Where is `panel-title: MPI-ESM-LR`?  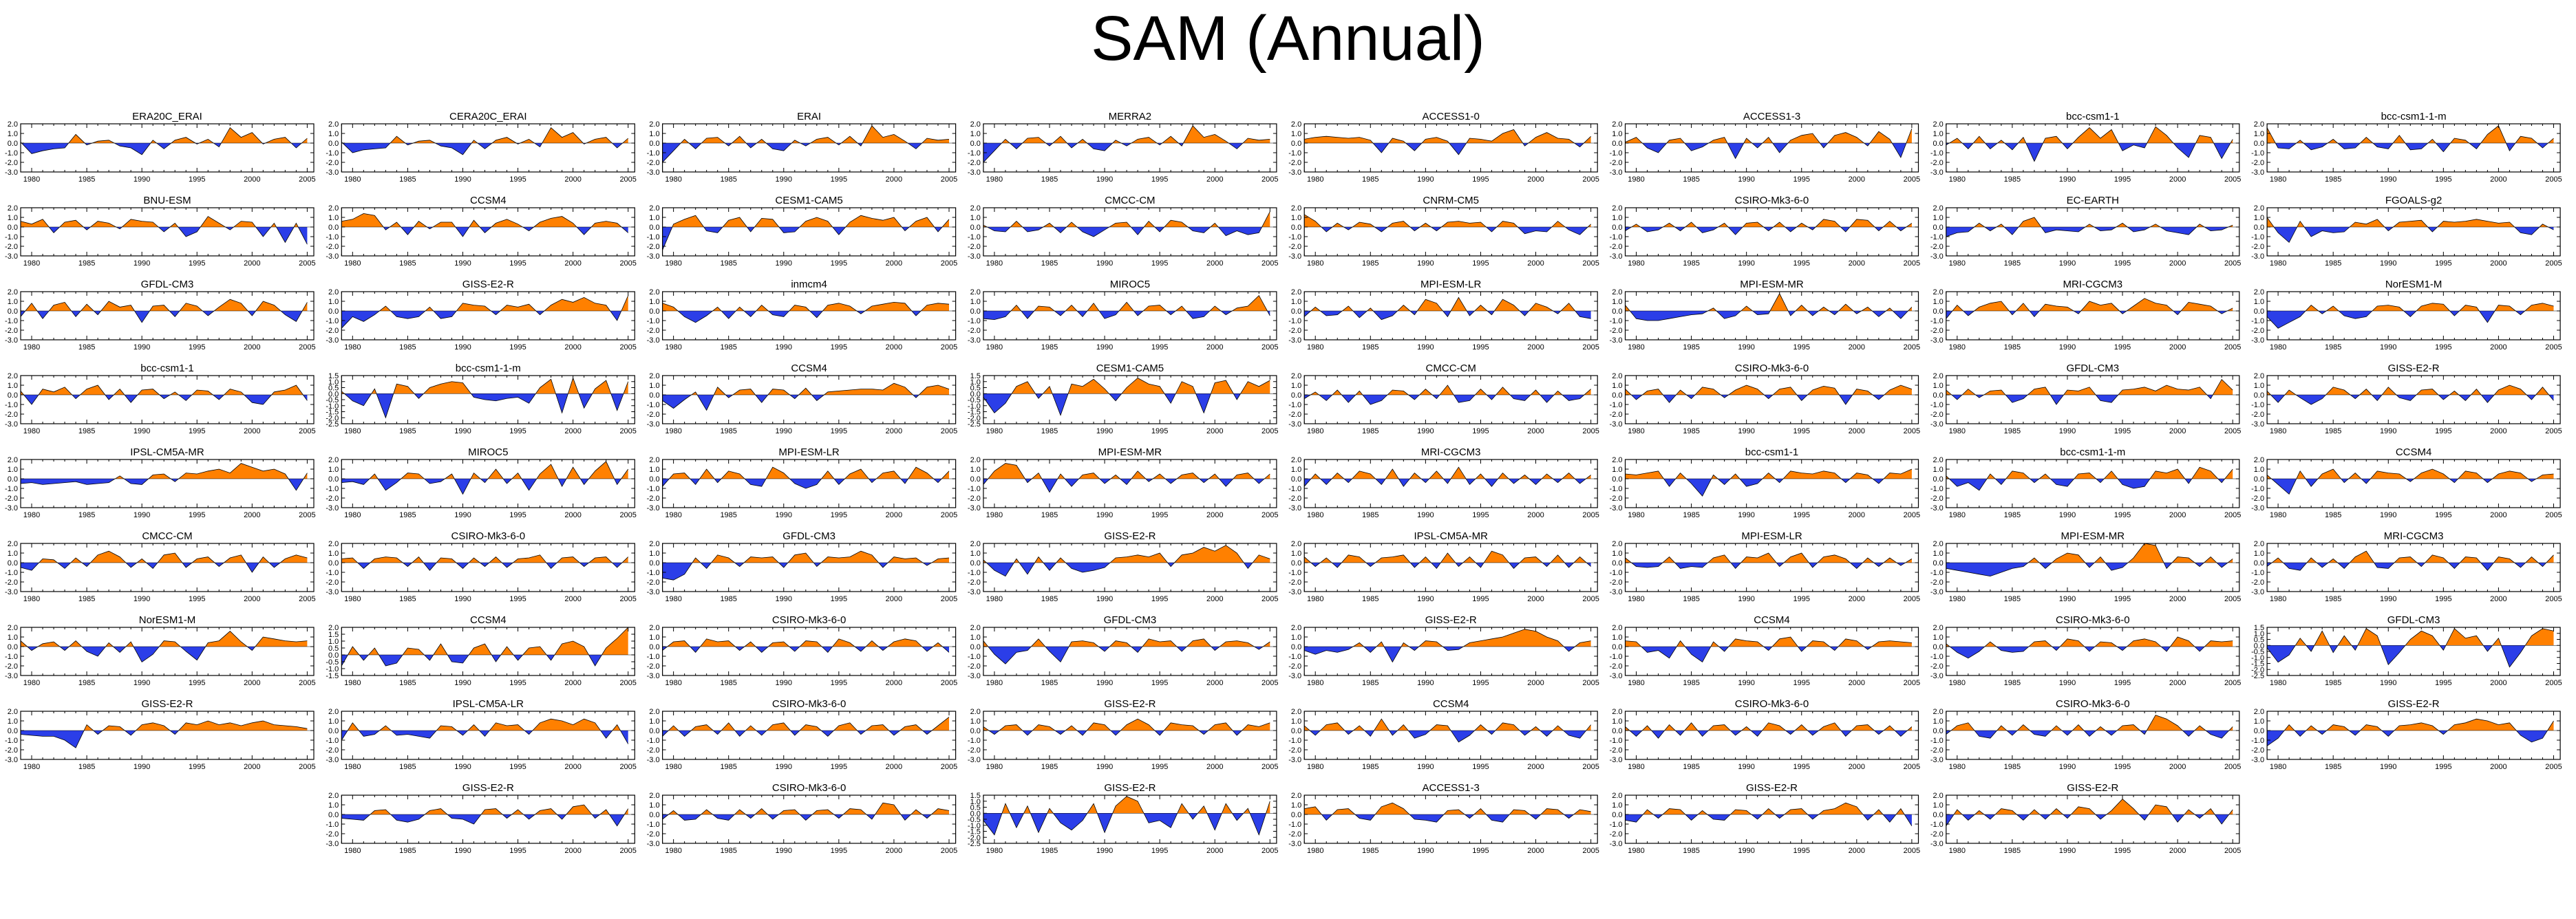 panel-title: MPI-ESM-LR is located at coordinates (809, 452).